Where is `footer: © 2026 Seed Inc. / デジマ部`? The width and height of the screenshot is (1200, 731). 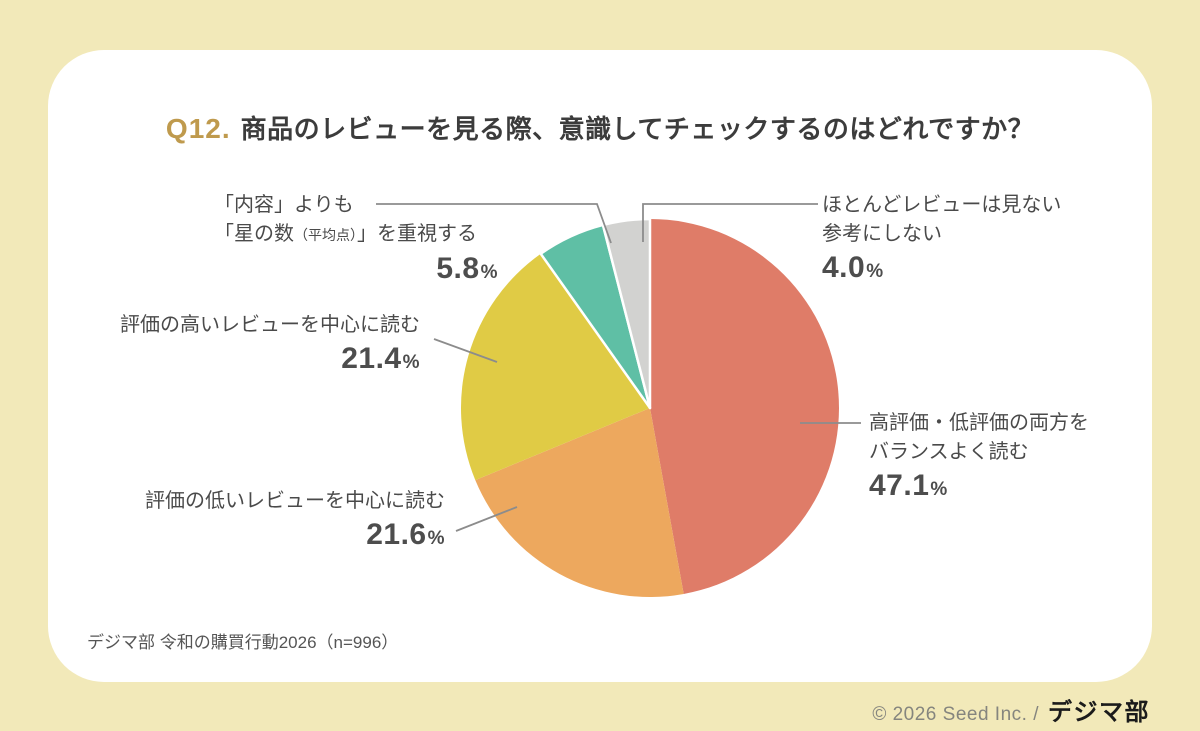
footer: © 2026 Seed Inc. / デジマ部 is located at coordinates (1011, 709).